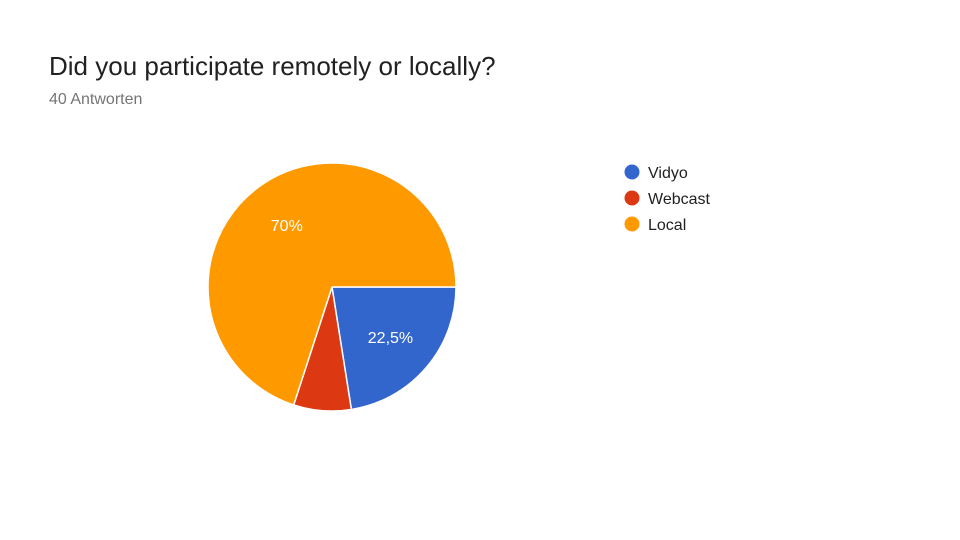 The image size is (960, 540). What do you see at coordinates (96, 99) in the screenshot?
I see `response-count: 40 Antworten` at bounding box center [96, 99].